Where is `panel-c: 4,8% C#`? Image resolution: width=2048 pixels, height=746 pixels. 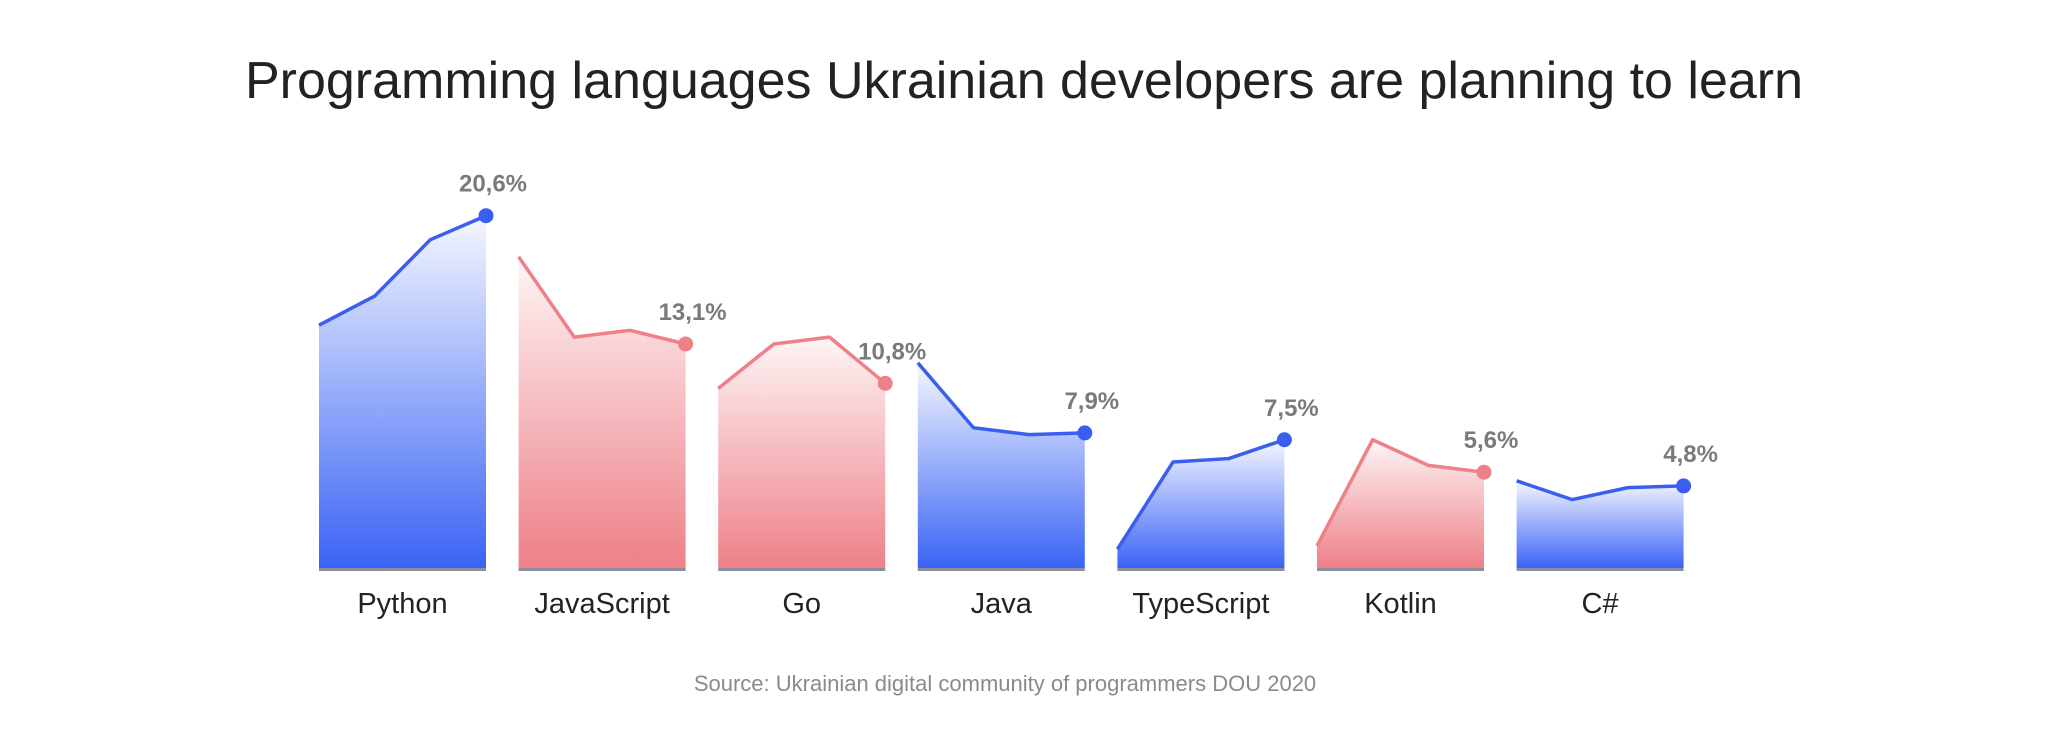
panel-c: 4,8% C# is located at coordinates (1617, 530).